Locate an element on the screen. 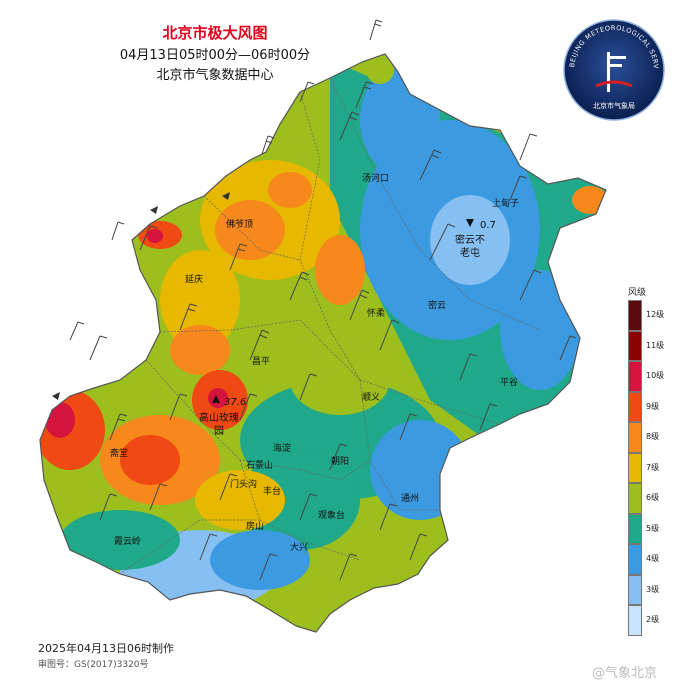 The height and width of the screenshot is (690, 690). legend-label: 2级 is located at coordinates (653, 620).